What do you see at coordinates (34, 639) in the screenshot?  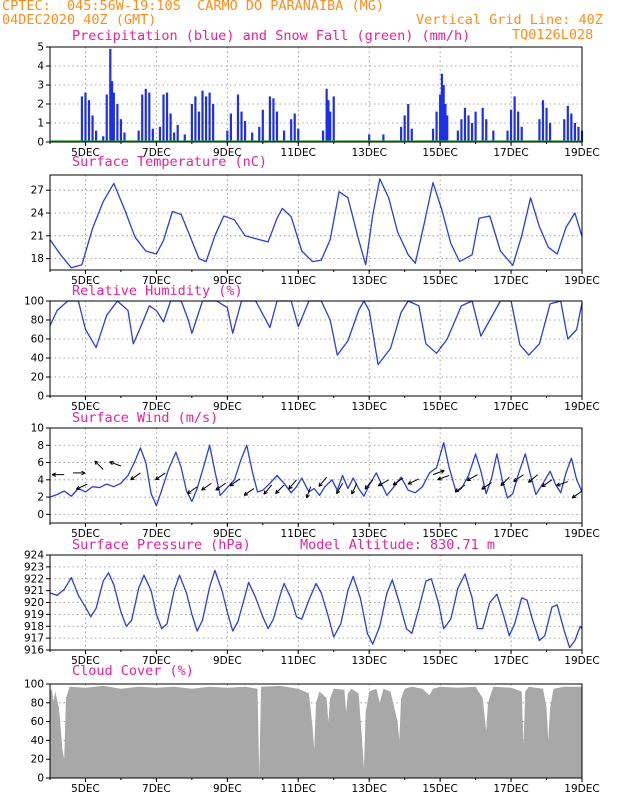 I see `y-tick-label: 917` at bounding box center [34, 639].